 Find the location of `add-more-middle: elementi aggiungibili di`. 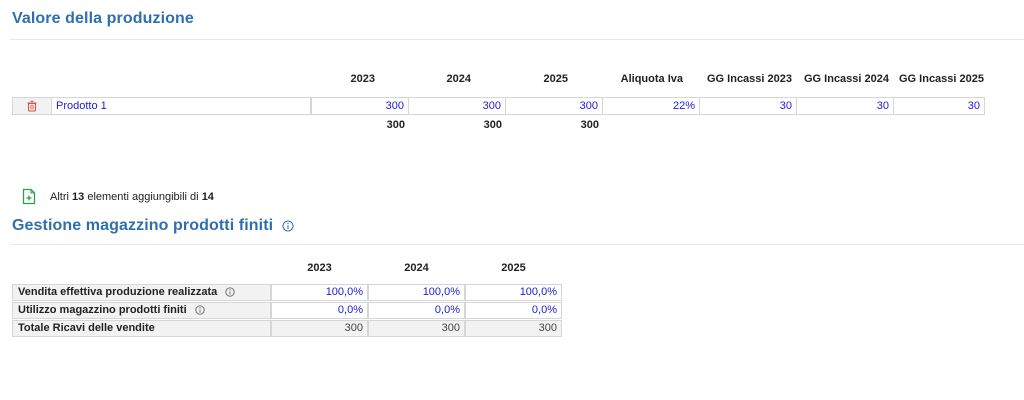

add-more-middle: elementi aggiungibili di is located at coordinates (143, 197).